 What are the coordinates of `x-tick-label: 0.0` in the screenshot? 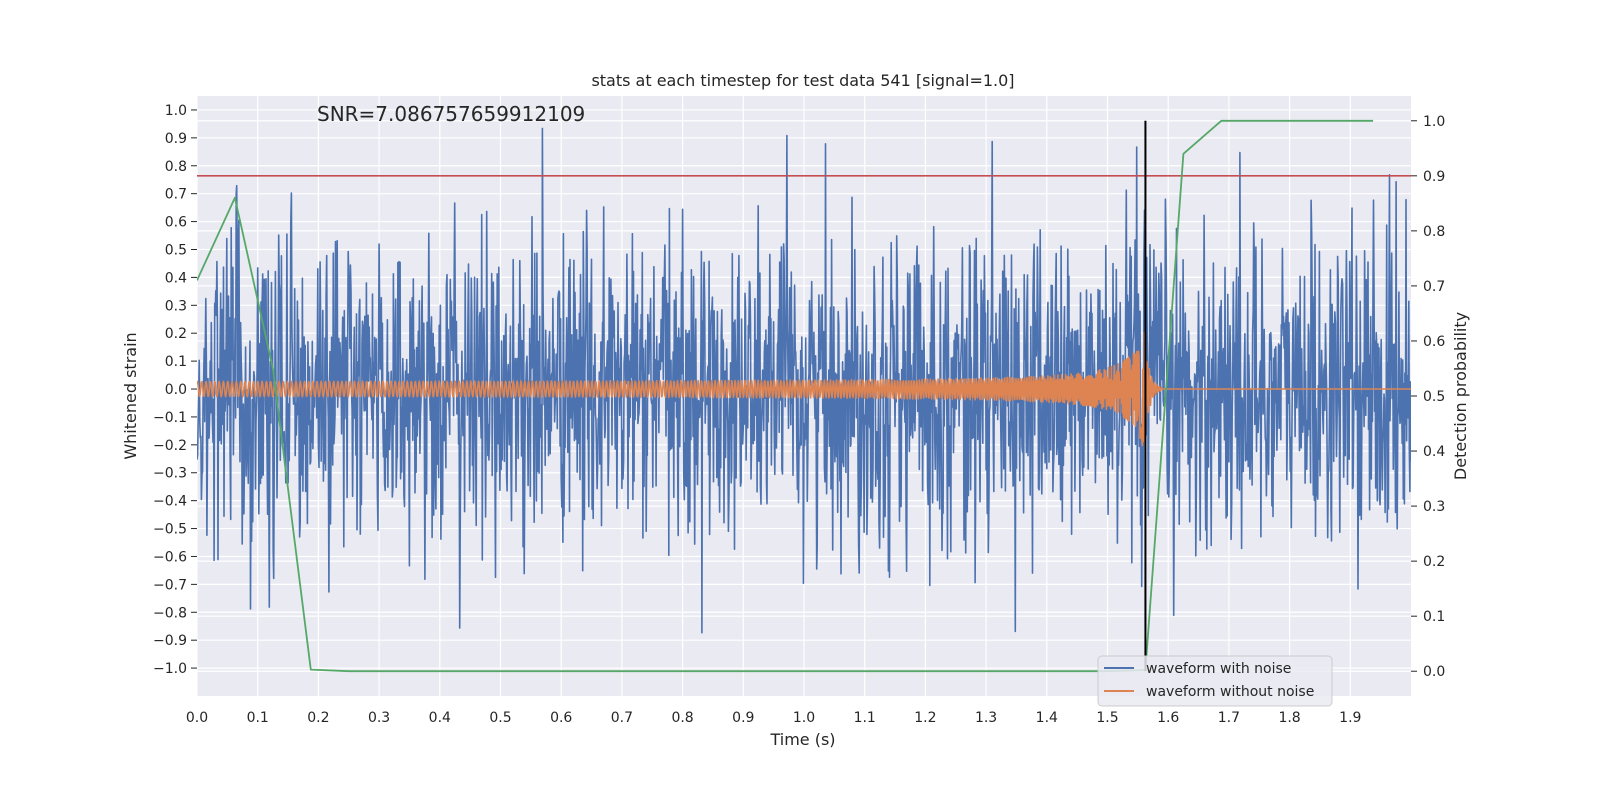 It's located at (197, 718).